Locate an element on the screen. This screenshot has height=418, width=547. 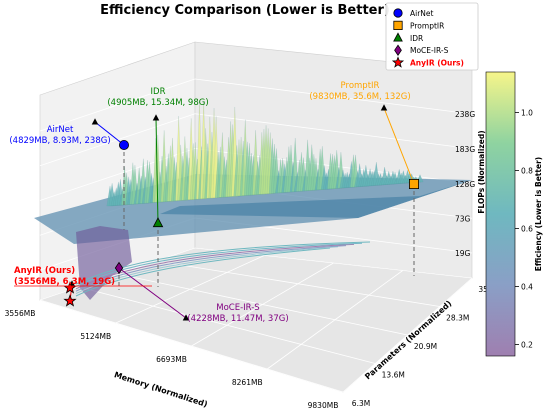
colorbar-tick-label: 0.4 is located at coordinates (527, 286).